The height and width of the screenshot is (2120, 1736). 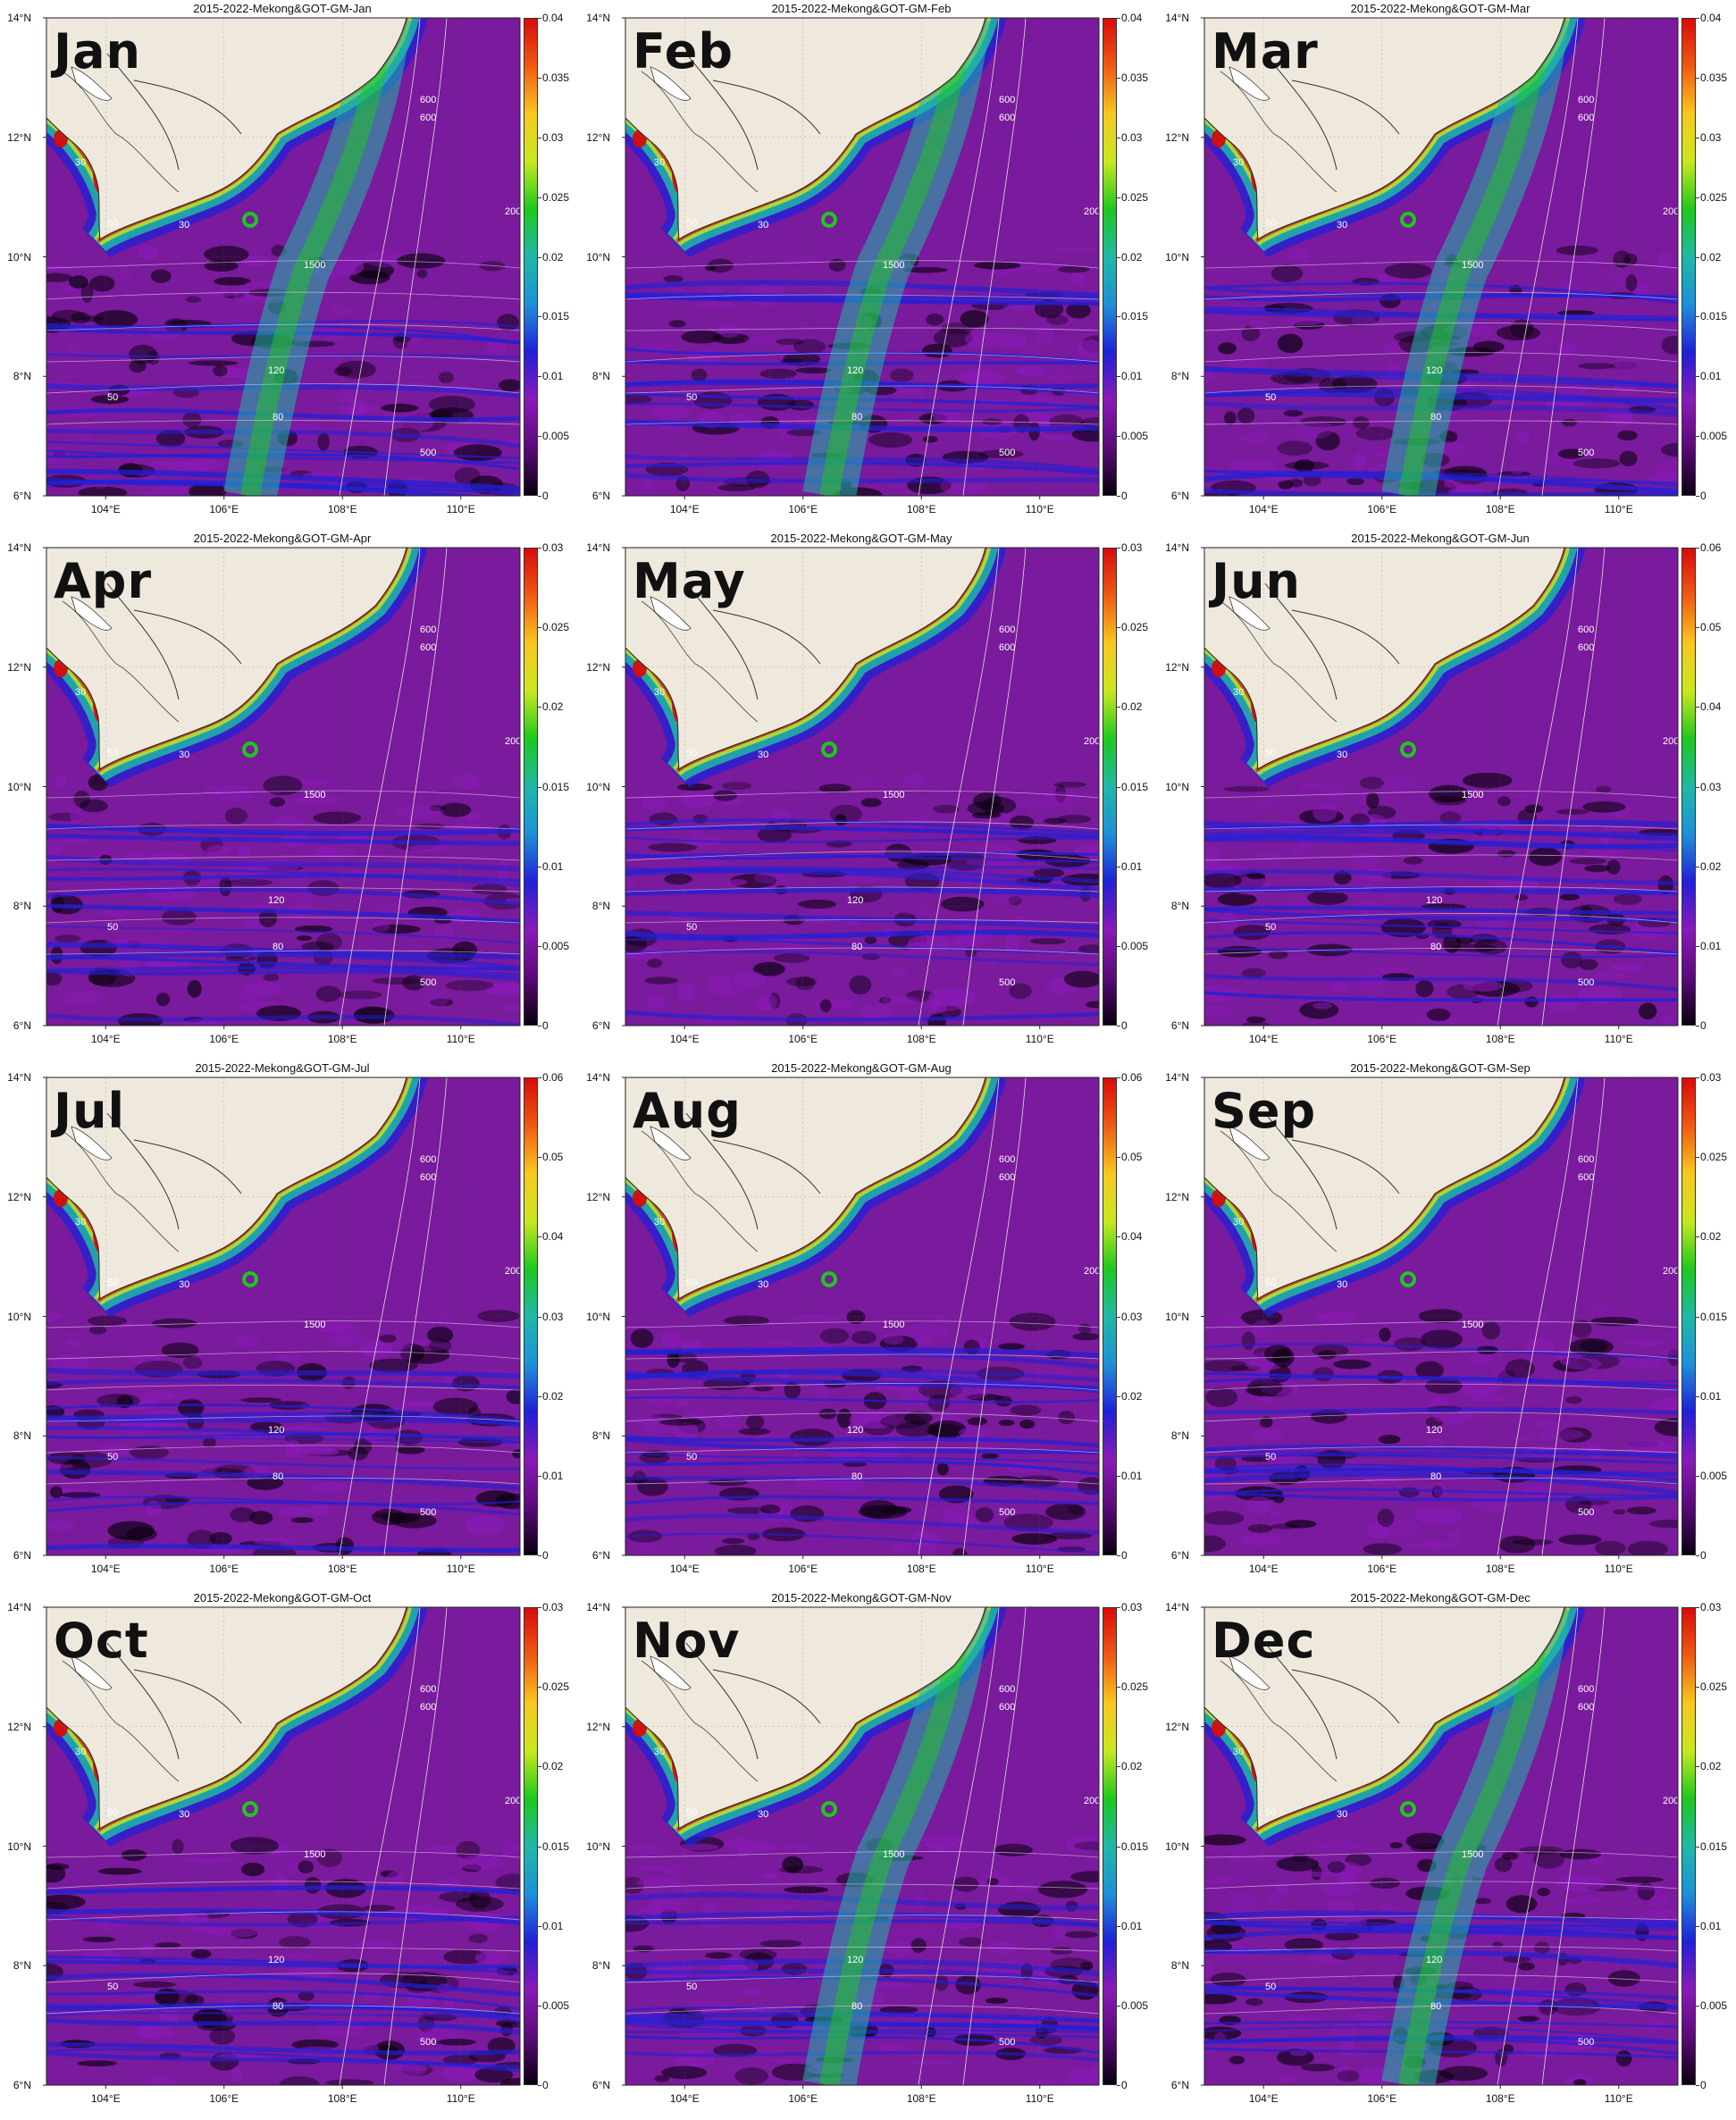 I want to click on contour-label: 120, so click(x=1434, y=900).